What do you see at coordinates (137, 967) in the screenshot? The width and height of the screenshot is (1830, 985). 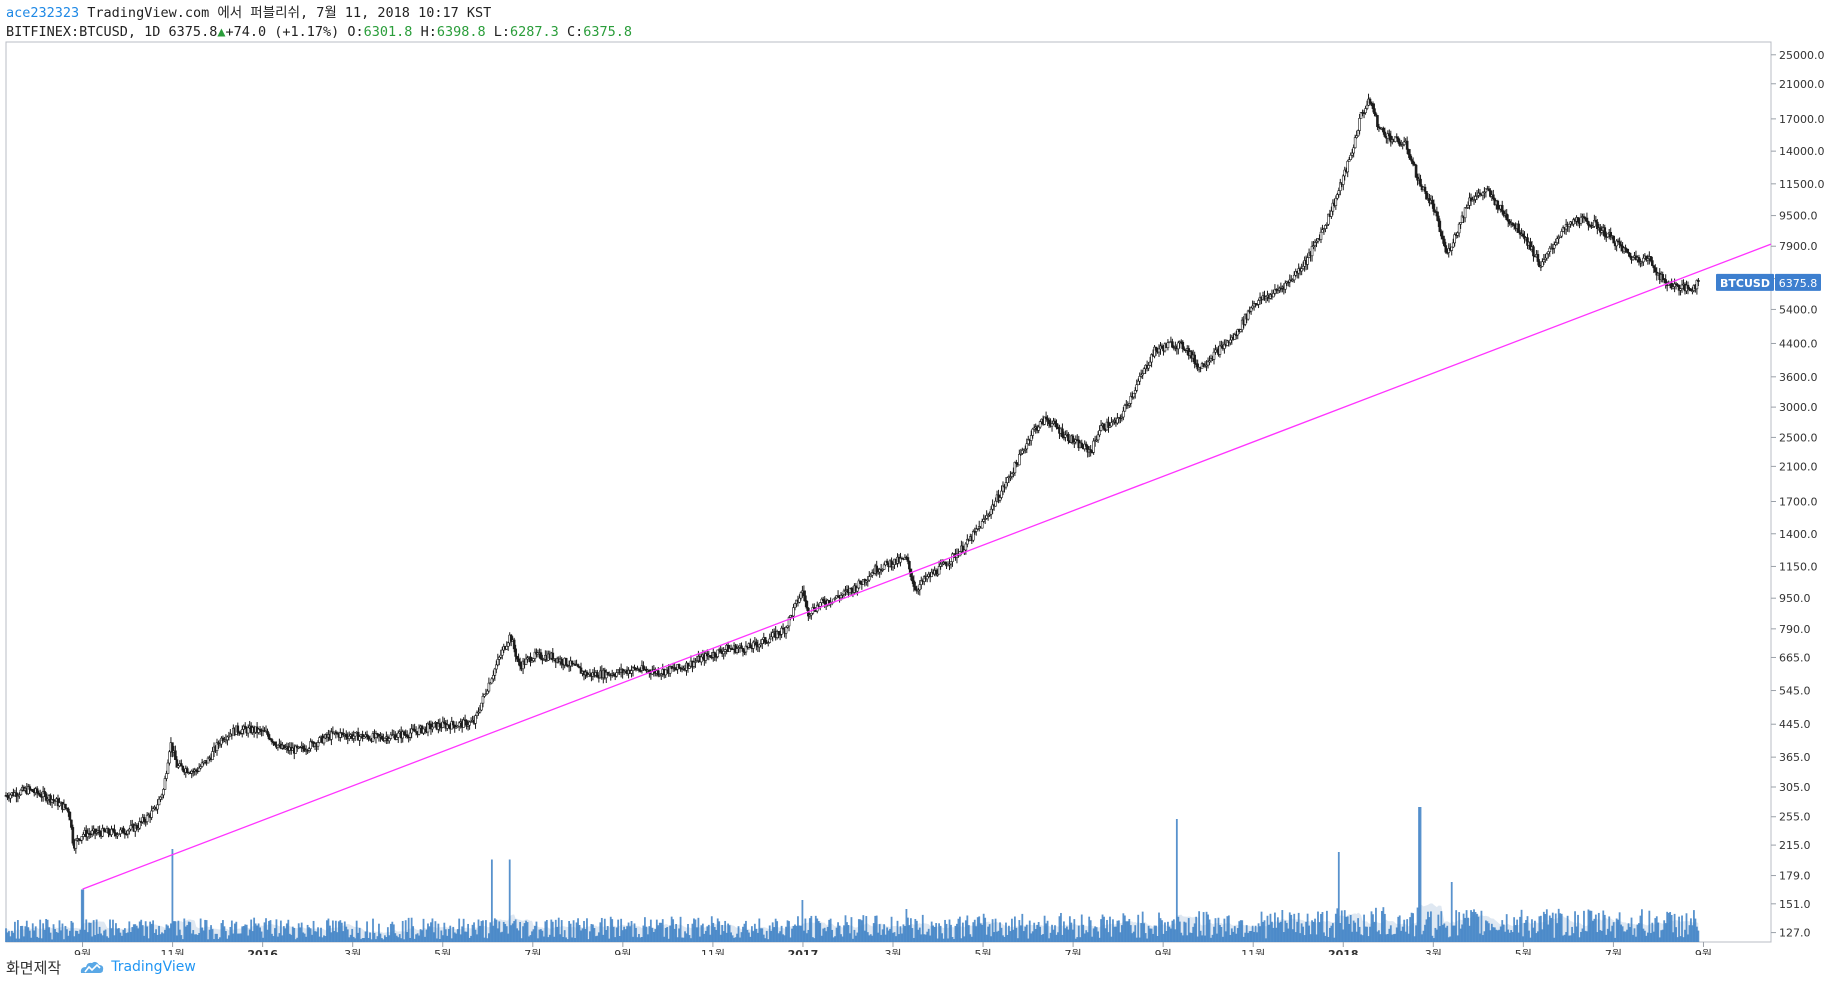 I see `tradingview-brand: TradingView` at bounding box center [137, 967].